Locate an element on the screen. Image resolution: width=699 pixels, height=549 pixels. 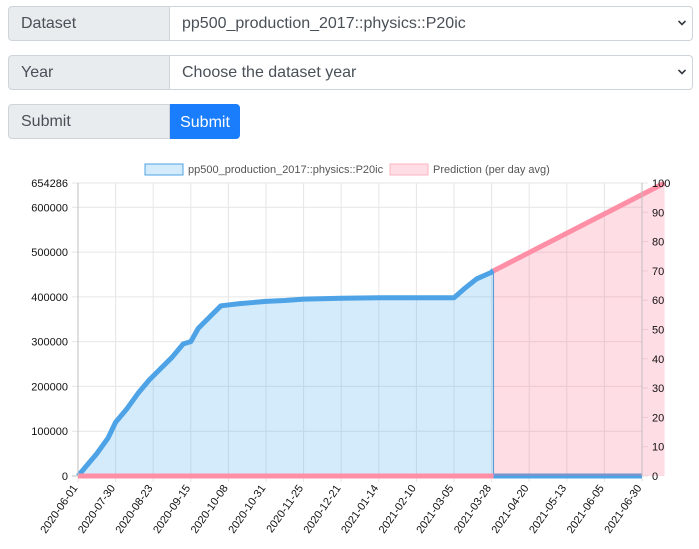
year-label: Year is located at coordinates (89, 72).